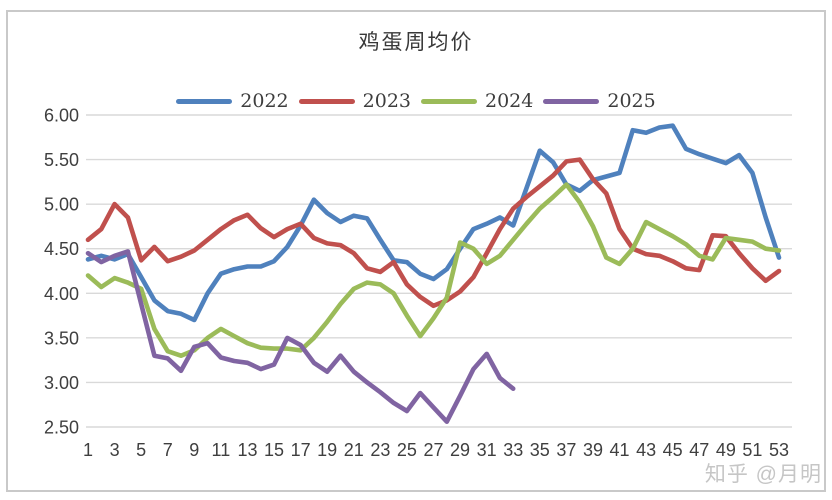 This screenshot has height=500, width=832. I want to click on x-axis-tick-label: 29, so click(460, 450).